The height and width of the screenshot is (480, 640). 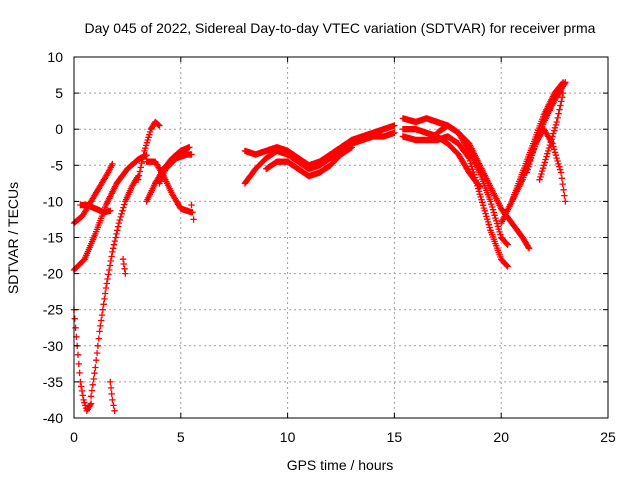 I want to click on x-tick-label: 0, so click(x=74, y=437).